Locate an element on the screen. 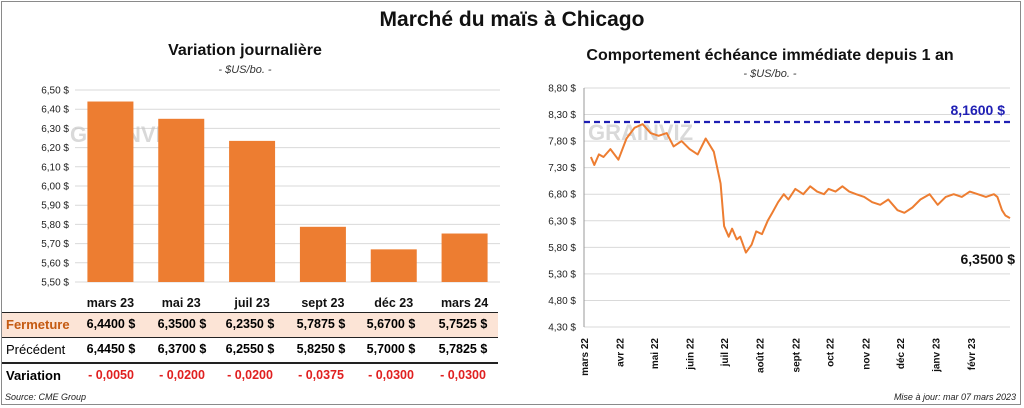 This screenshot has height=408, width=1024. x-tick-label: juil 23 is located at coordinates (251, 303).